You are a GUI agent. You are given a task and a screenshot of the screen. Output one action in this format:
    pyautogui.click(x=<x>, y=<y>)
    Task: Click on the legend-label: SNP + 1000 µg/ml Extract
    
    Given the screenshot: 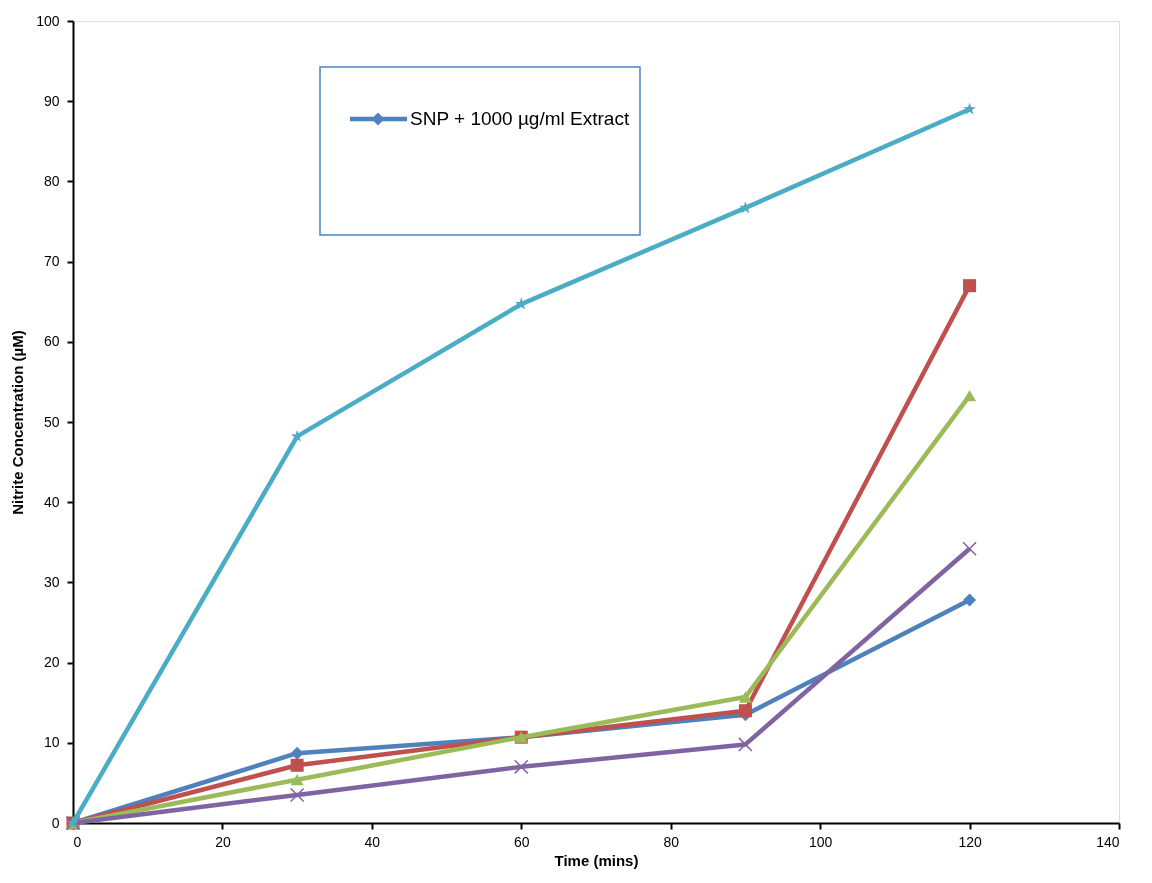 What is the action you would take?
    pyautogui.click(x=520, y=118)
    